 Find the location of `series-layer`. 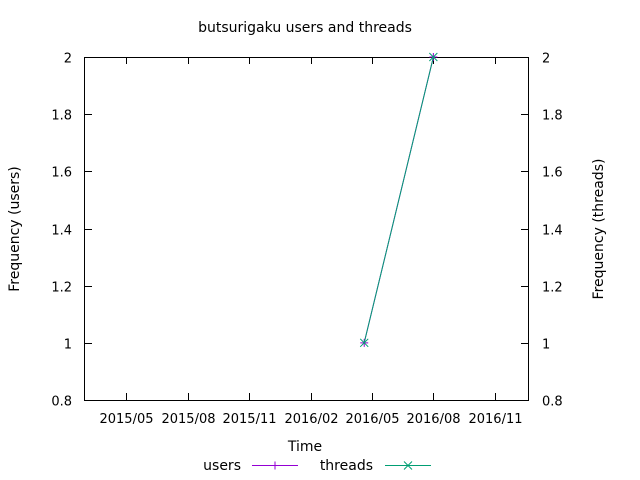

series-layer is located at coordinates (398, 200).